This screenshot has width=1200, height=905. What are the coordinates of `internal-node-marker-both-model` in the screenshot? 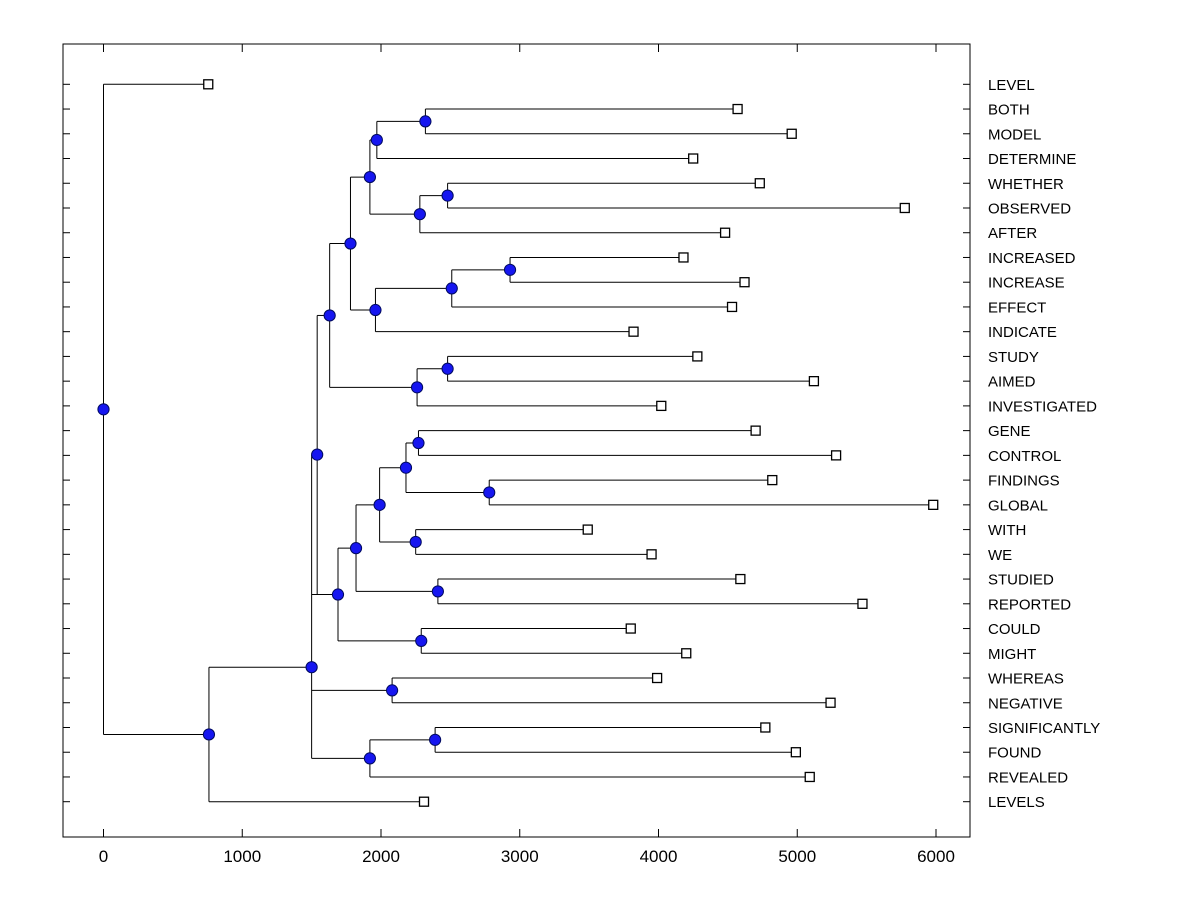 It's located at (425, 121).